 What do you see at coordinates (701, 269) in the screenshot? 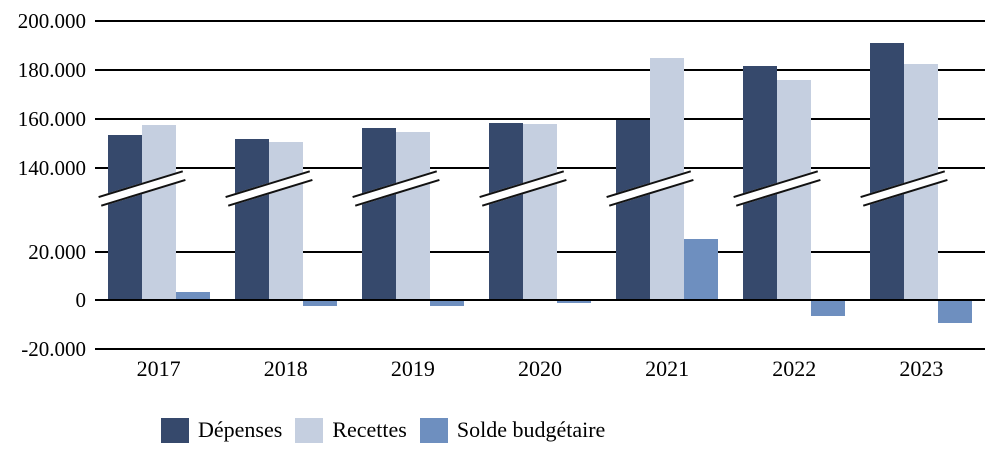
I see `bar-solde-budg-taire-2021` at bounding box center [701, 269].